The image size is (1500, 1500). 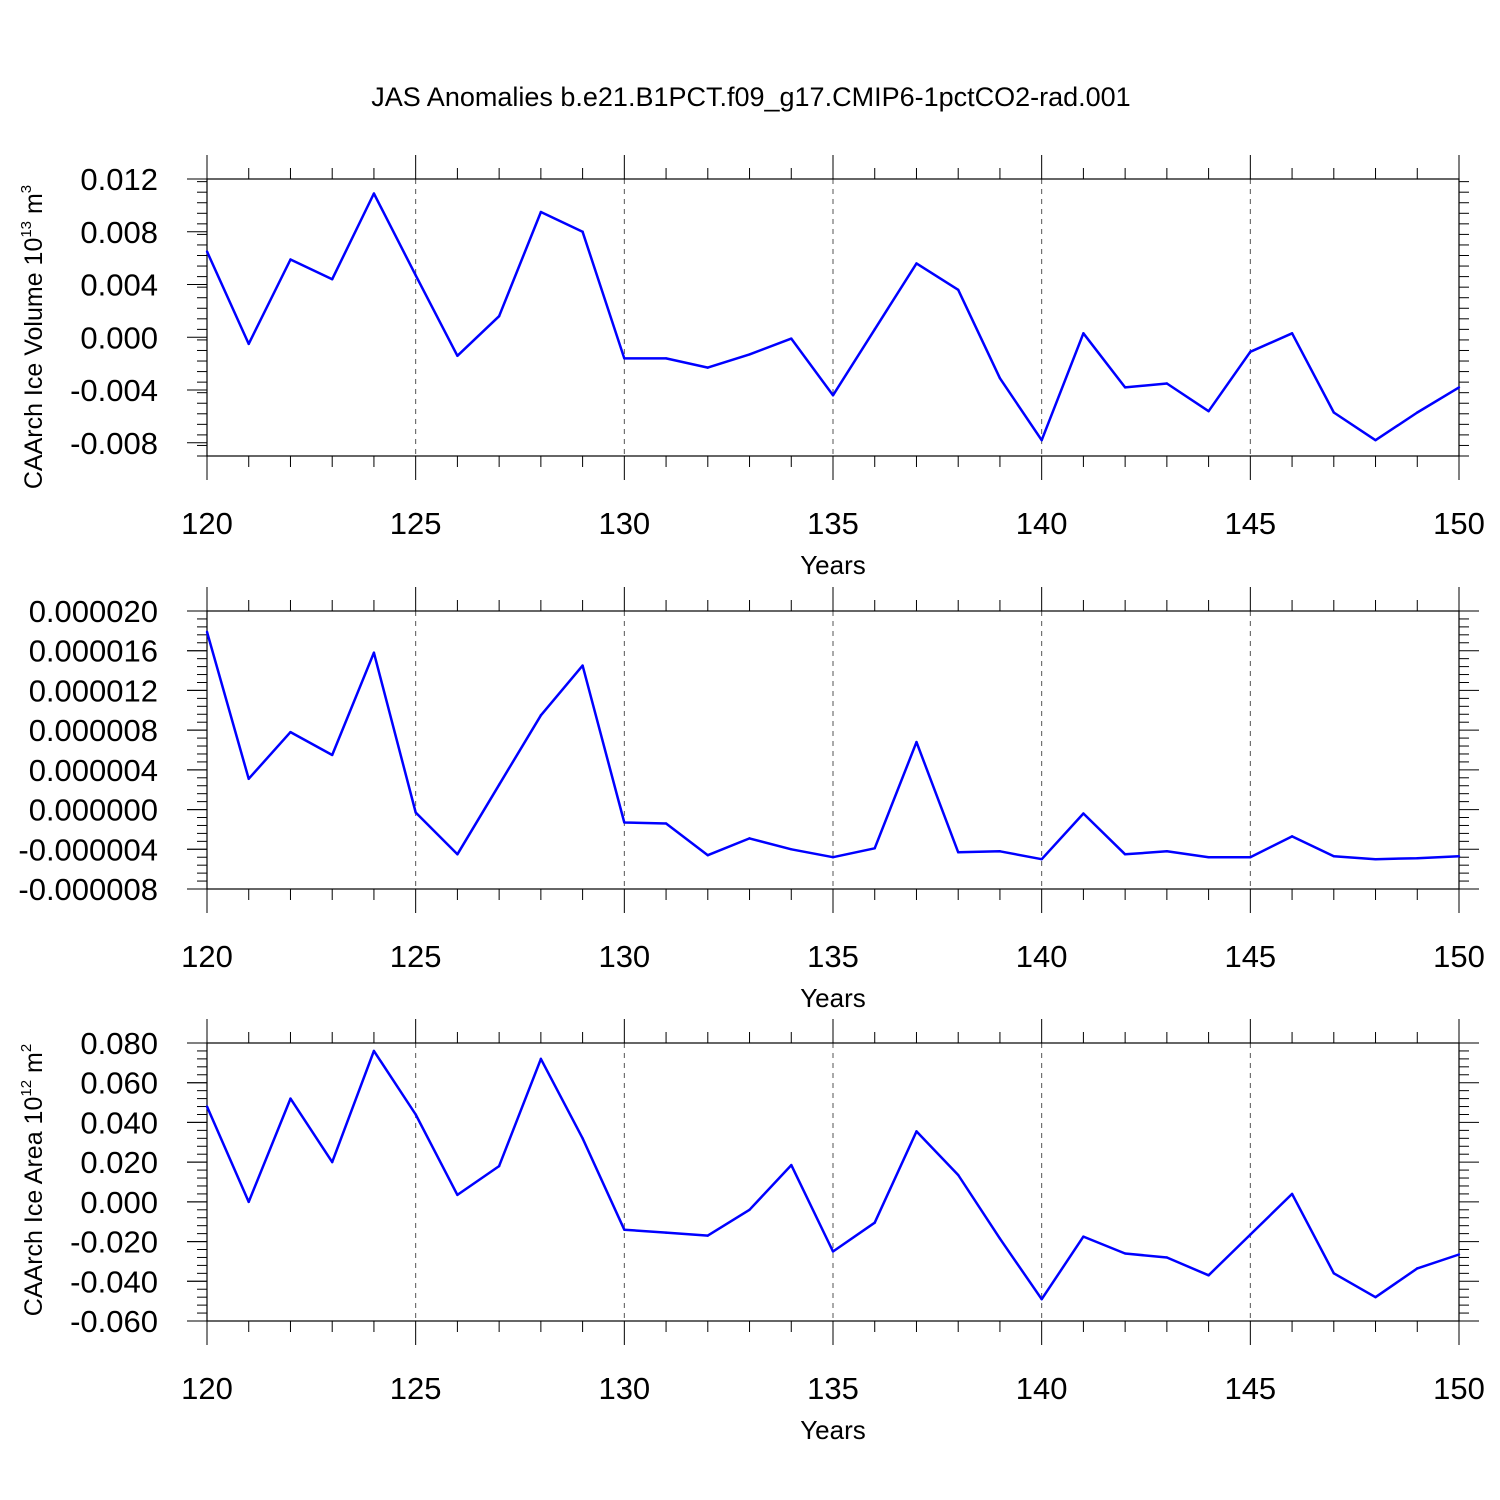 I want to click on y-axis-label-exponent: 13, so click(x=26, y=229).